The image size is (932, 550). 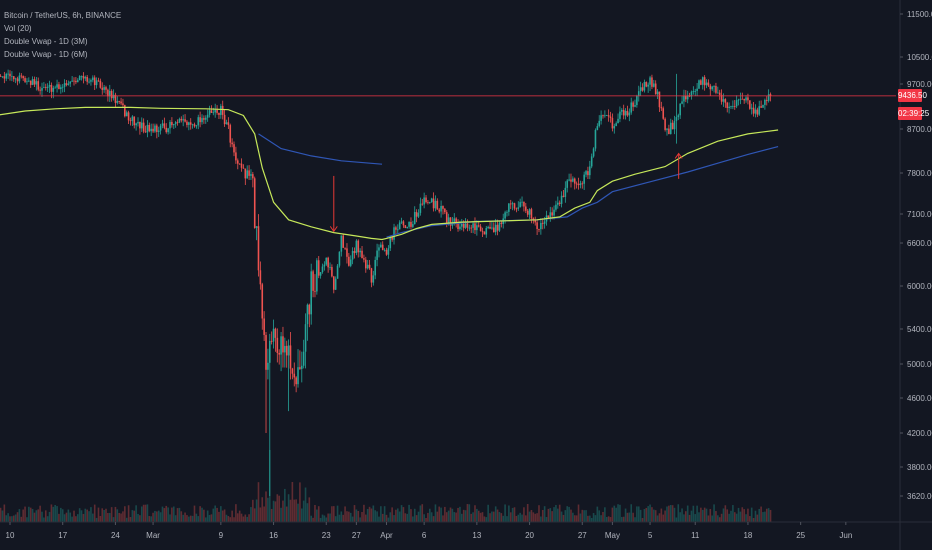 I want to click on volume-legend: Vol (20), so click(x=18, y=28).